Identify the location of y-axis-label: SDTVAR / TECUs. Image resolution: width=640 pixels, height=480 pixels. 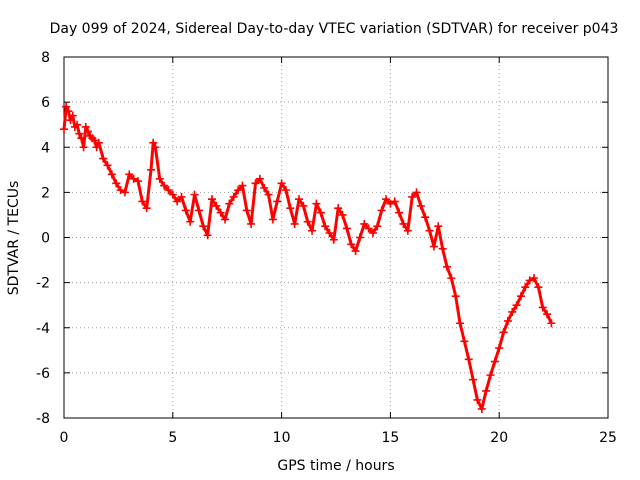
(14, 238).